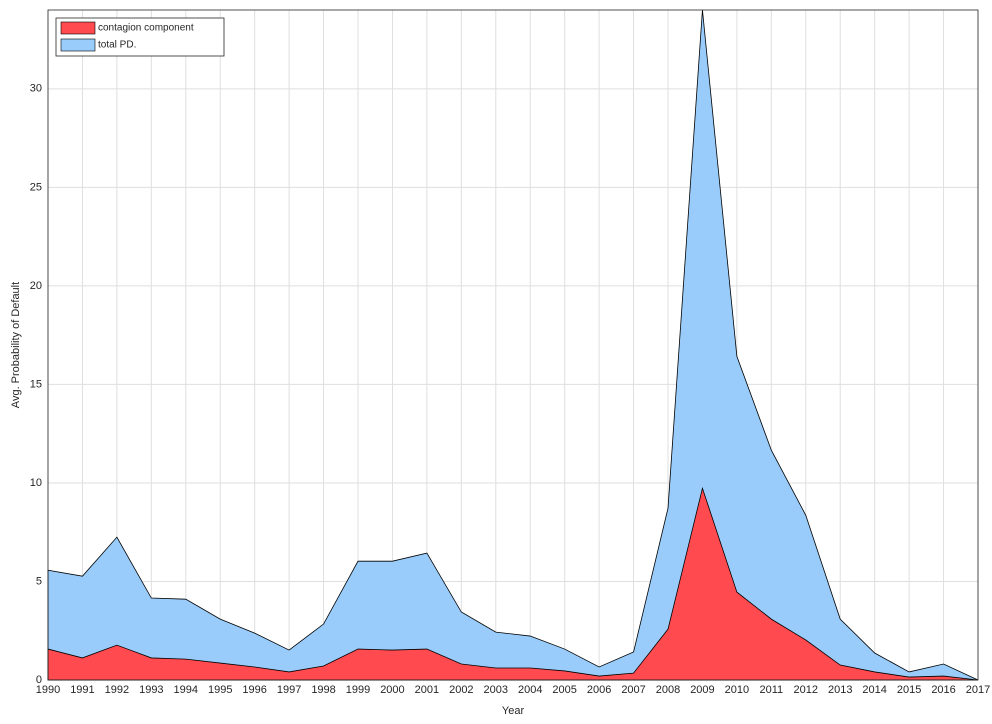 The width and height of the screenshot is (992, 724). What do you see at coordinates (36, 286) in the screenshot?
I see `y-tick-label: 20` at bounding box center [36, 286].